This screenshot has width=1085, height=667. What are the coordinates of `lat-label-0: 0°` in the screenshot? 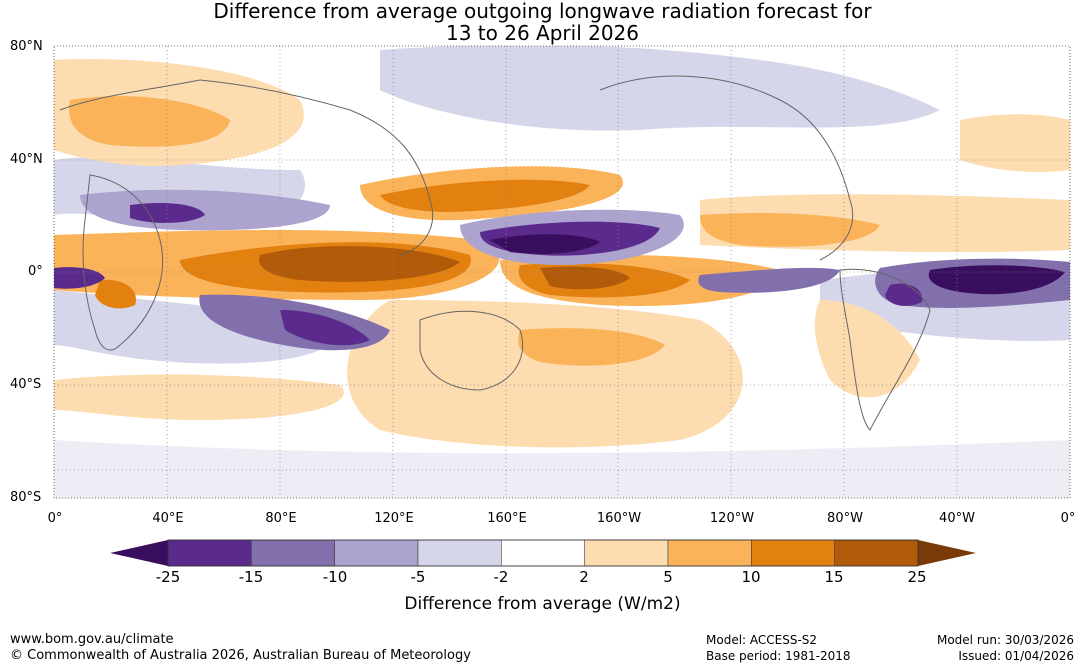 It's located at (35, 271).